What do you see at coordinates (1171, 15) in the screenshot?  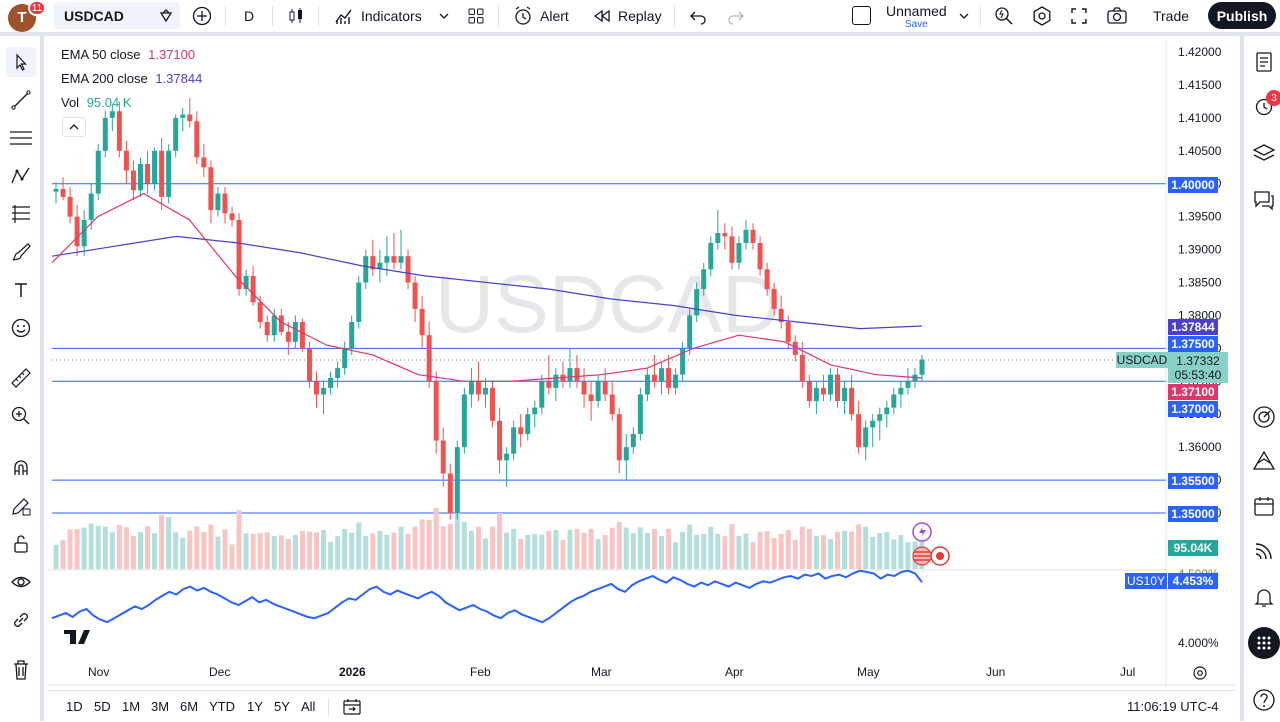 I see `trade-button: Trade` at bounding box center [1171, 15].